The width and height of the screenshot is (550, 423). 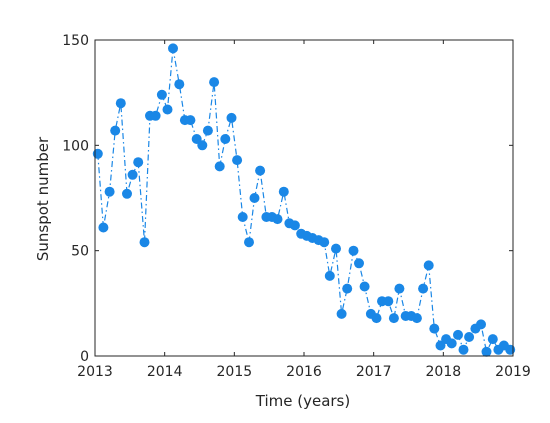 What do you see at coordinates (374, 372) in the screenshot?
I see `x-tick-label: 2017` at bounding box center [374, 372].